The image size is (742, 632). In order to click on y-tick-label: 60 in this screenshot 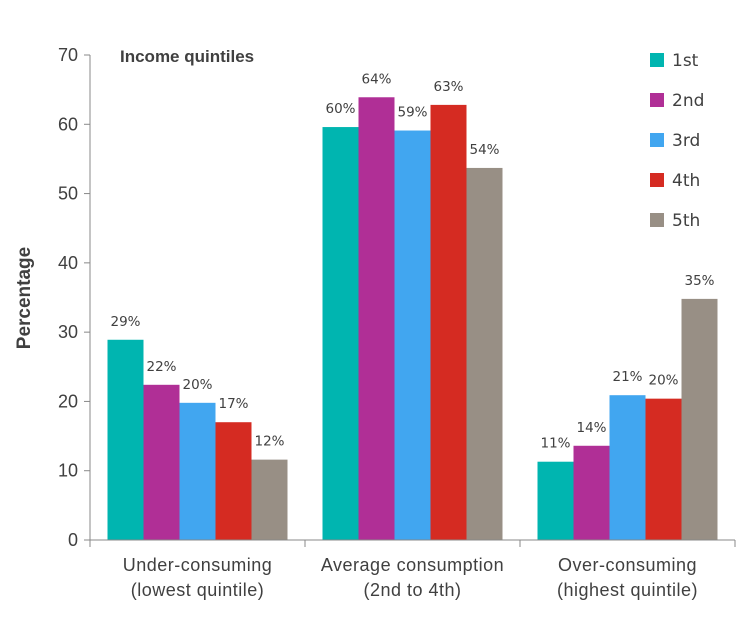, I will do `click(68, 124)`.